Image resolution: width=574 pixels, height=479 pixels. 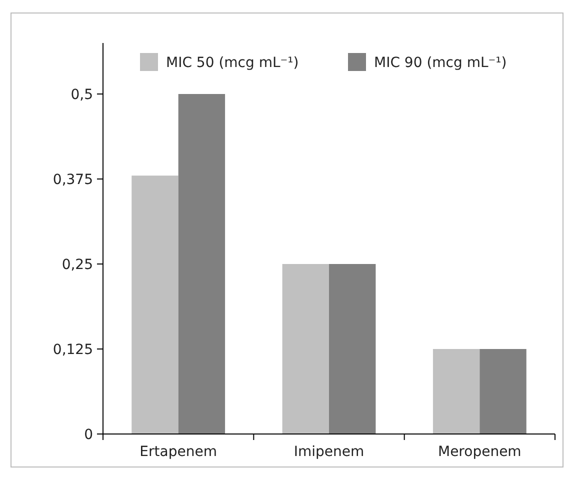 I want to click on y-tick-label: 0,5, so click(x=81, y=94).